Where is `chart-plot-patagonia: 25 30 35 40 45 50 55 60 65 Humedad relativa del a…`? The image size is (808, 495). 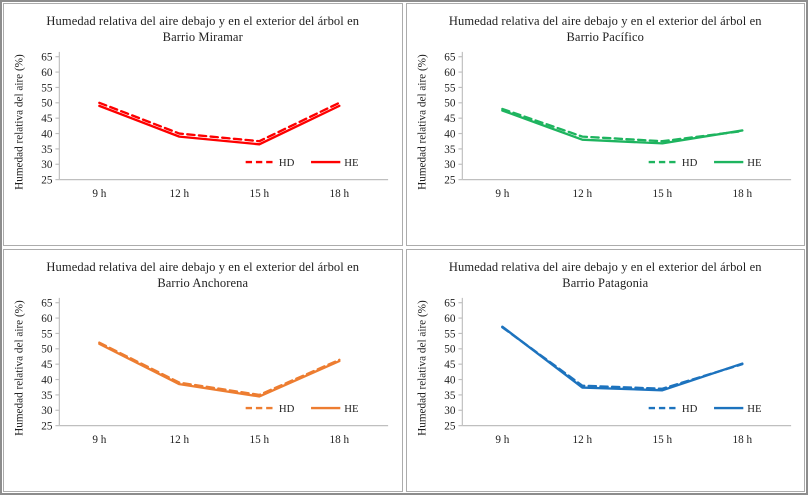 chart-plot-patagonia: 25 30 35 40 45 50 55 60 65 Humedad relativa del a… is located at coordinates (603, 372).